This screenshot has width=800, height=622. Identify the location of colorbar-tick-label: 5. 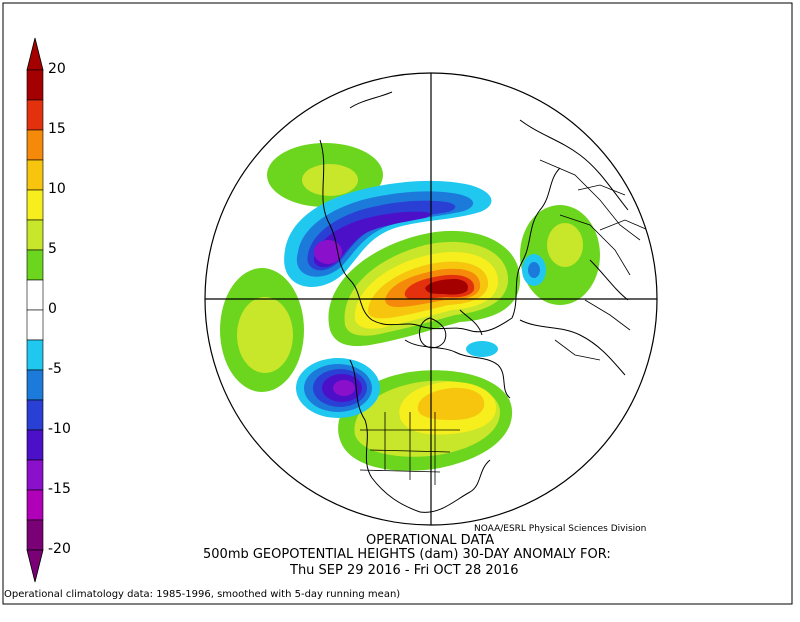
(52, 249).